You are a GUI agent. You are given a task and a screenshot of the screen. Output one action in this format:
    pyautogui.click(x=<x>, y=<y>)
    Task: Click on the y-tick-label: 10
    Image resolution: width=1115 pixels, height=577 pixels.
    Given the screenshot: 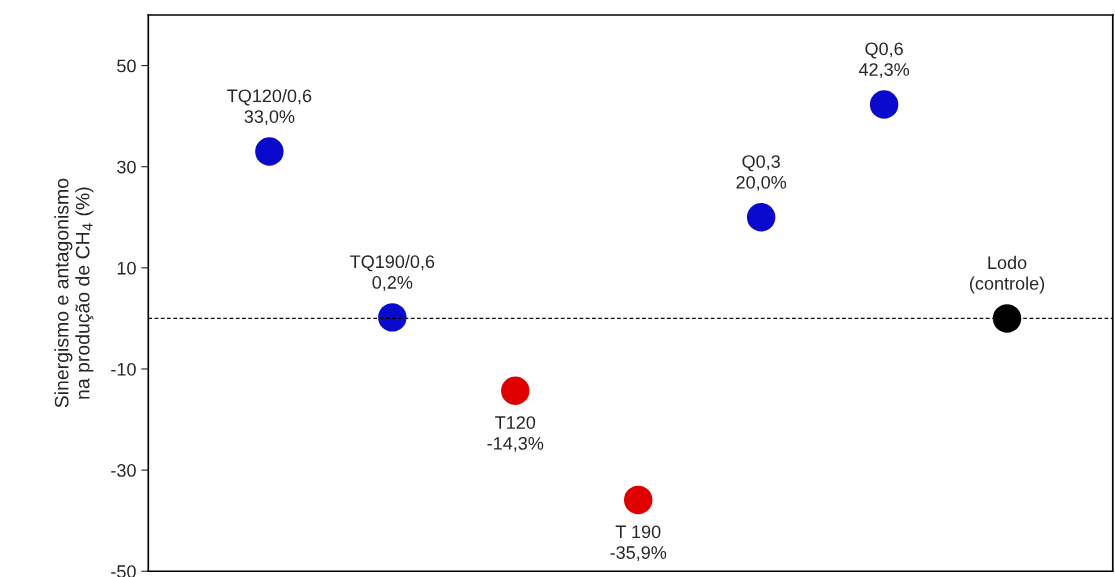 What is the action you would take?
    pyautogui.click(x=126, y=268)
    